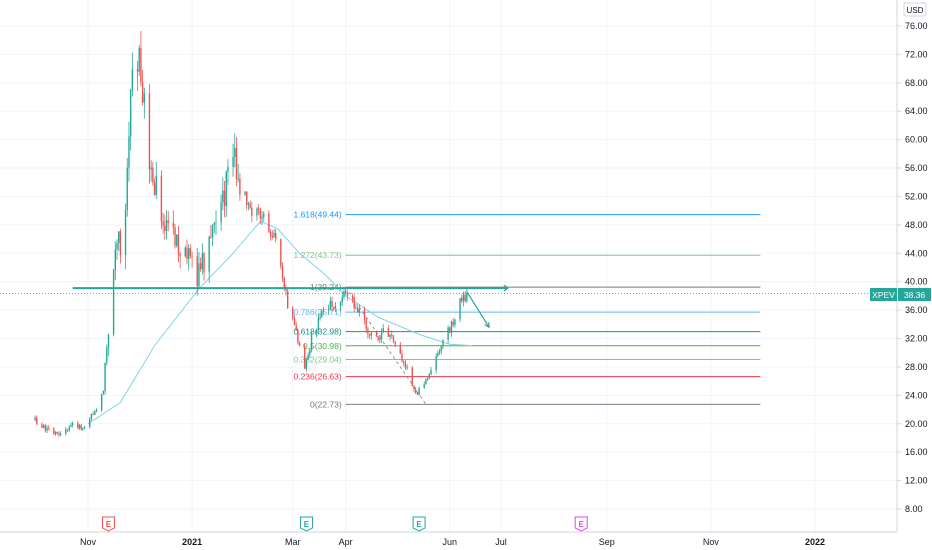 The height and width of the screenshot is (550, 932). What do you see at coordinates (916, 367) in the screenshot?
I see `price-tick-label: 28.00` at bounding box center [916, 367].